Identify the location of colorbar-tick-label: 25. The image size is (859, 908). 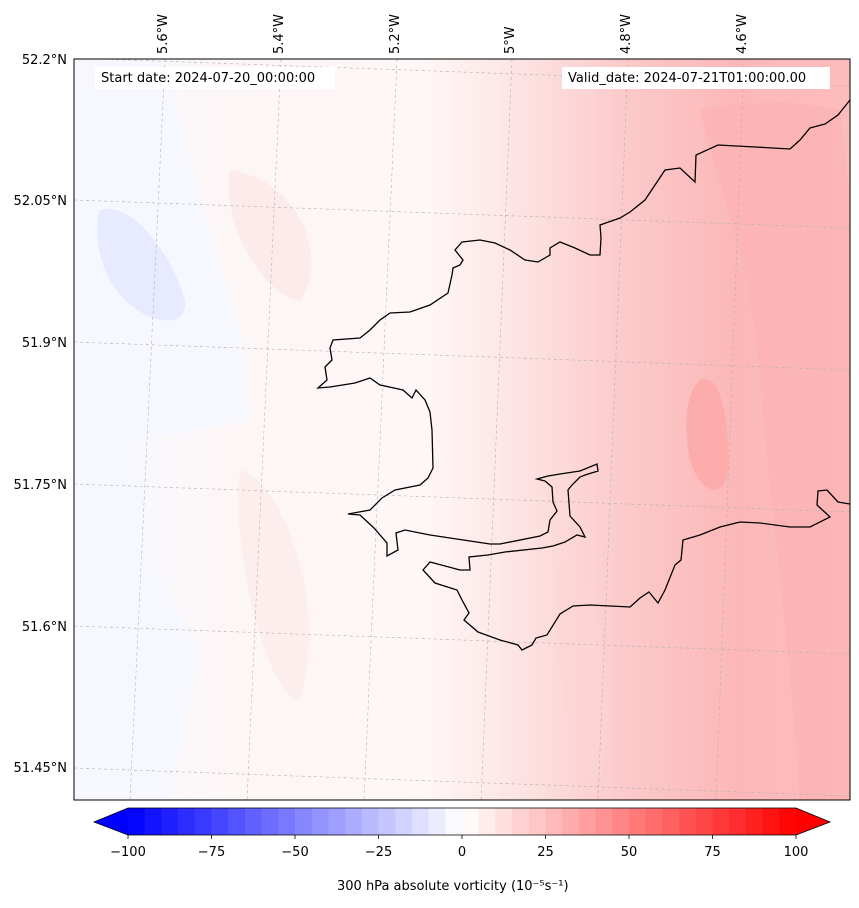
(545, 852).